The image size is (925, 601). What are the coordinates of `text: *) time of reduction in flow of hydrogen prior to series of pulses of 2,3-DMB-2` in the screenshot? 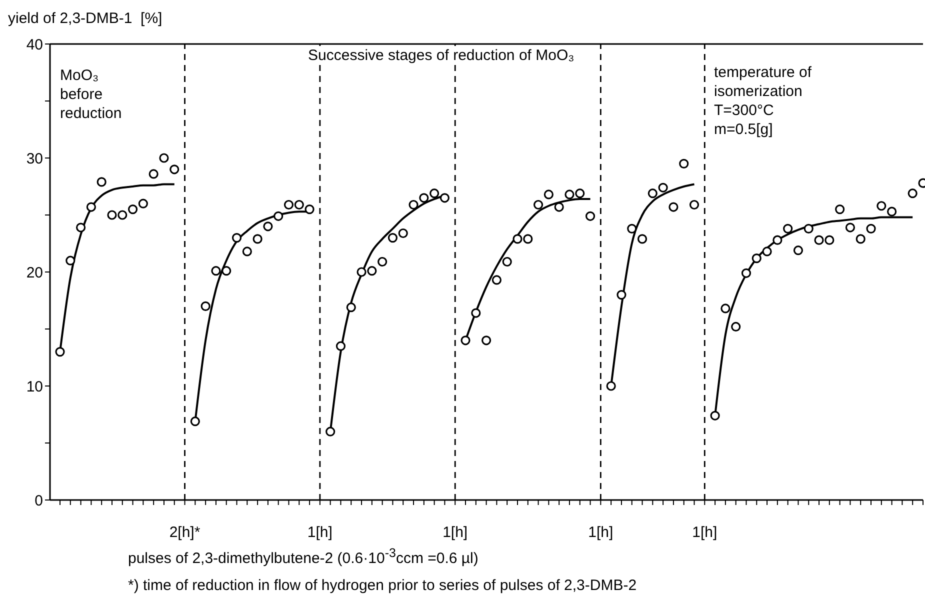 It's located at (382, 585).